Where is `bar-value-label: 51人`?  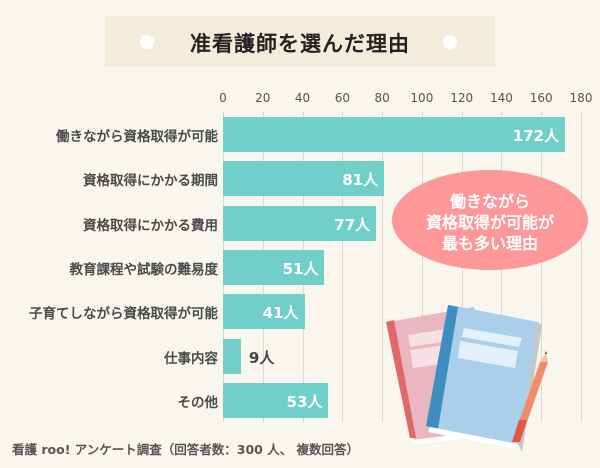 bar-value-label: 51人 is located at coordinates (300, 268).